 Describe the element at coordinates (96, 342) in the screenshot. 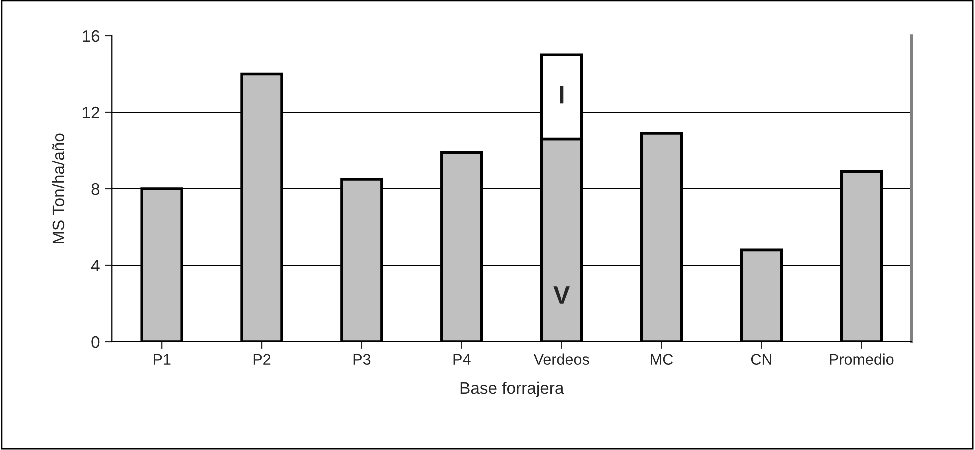

I see `y-tick-label: 0` at that location.